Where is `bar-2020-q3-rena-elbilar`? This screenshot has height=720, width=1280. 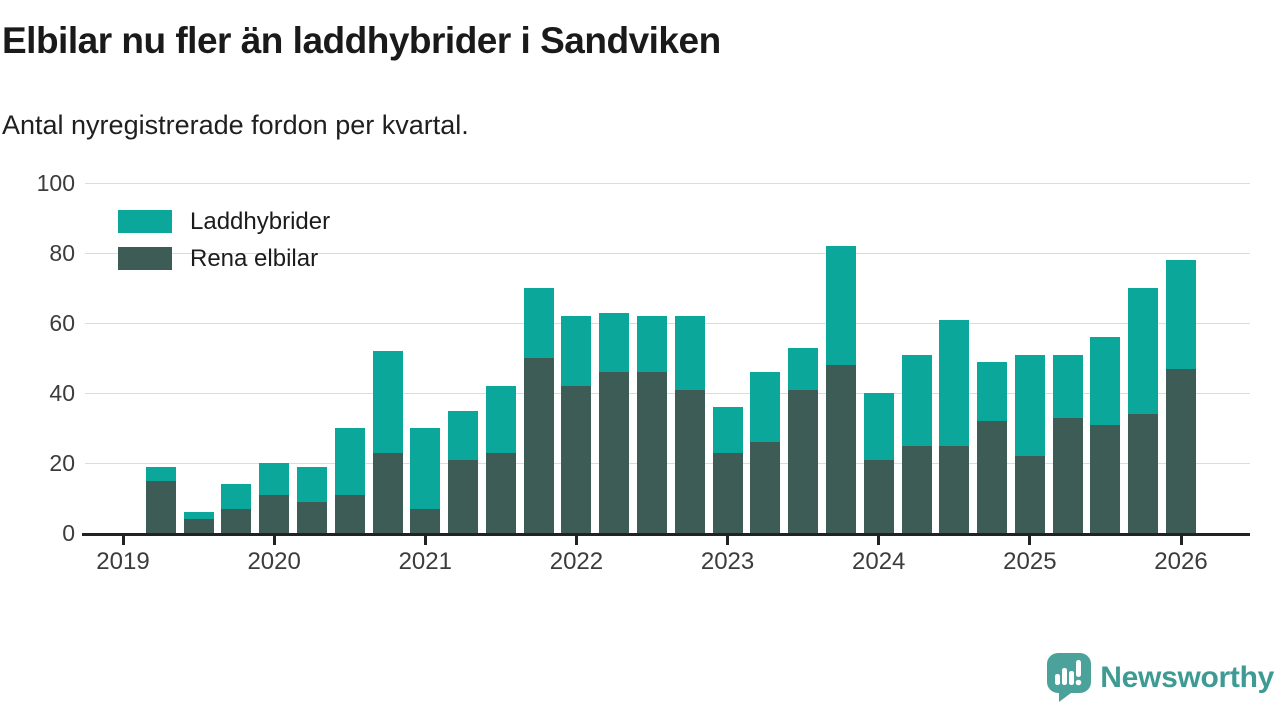
bar-2020-q3-rena-elbilar is located at coordinates (349, 513).